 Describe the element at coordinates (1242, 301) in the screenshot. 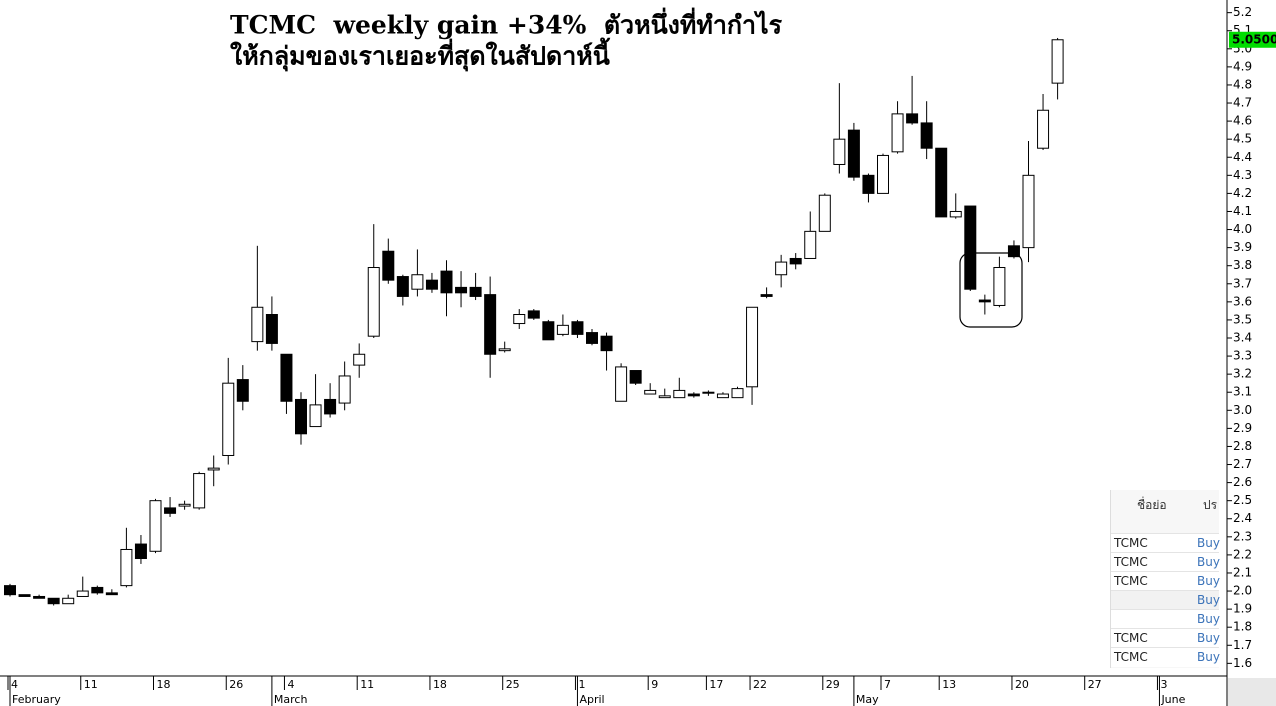

I see `y-tick-label: 3.6` at that location.